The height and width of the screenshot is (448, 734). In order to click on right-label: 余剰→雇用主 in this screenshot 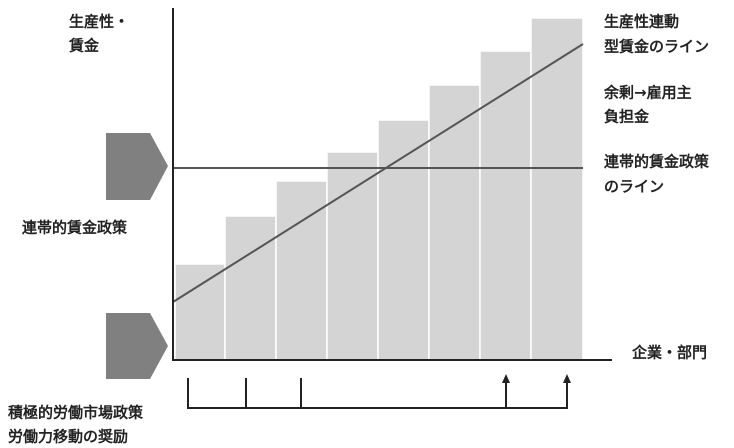, I will do `click(647, 93)`.